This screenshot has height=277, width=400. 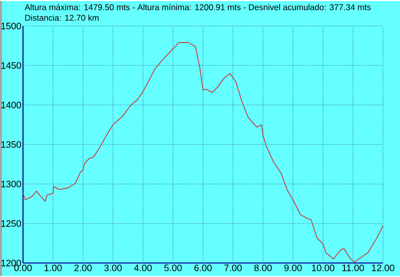 What do you see at coordinates (23, 268) in the screenshot?
I see `x-tick-label: 0.00` at bounding box center [23, 268].